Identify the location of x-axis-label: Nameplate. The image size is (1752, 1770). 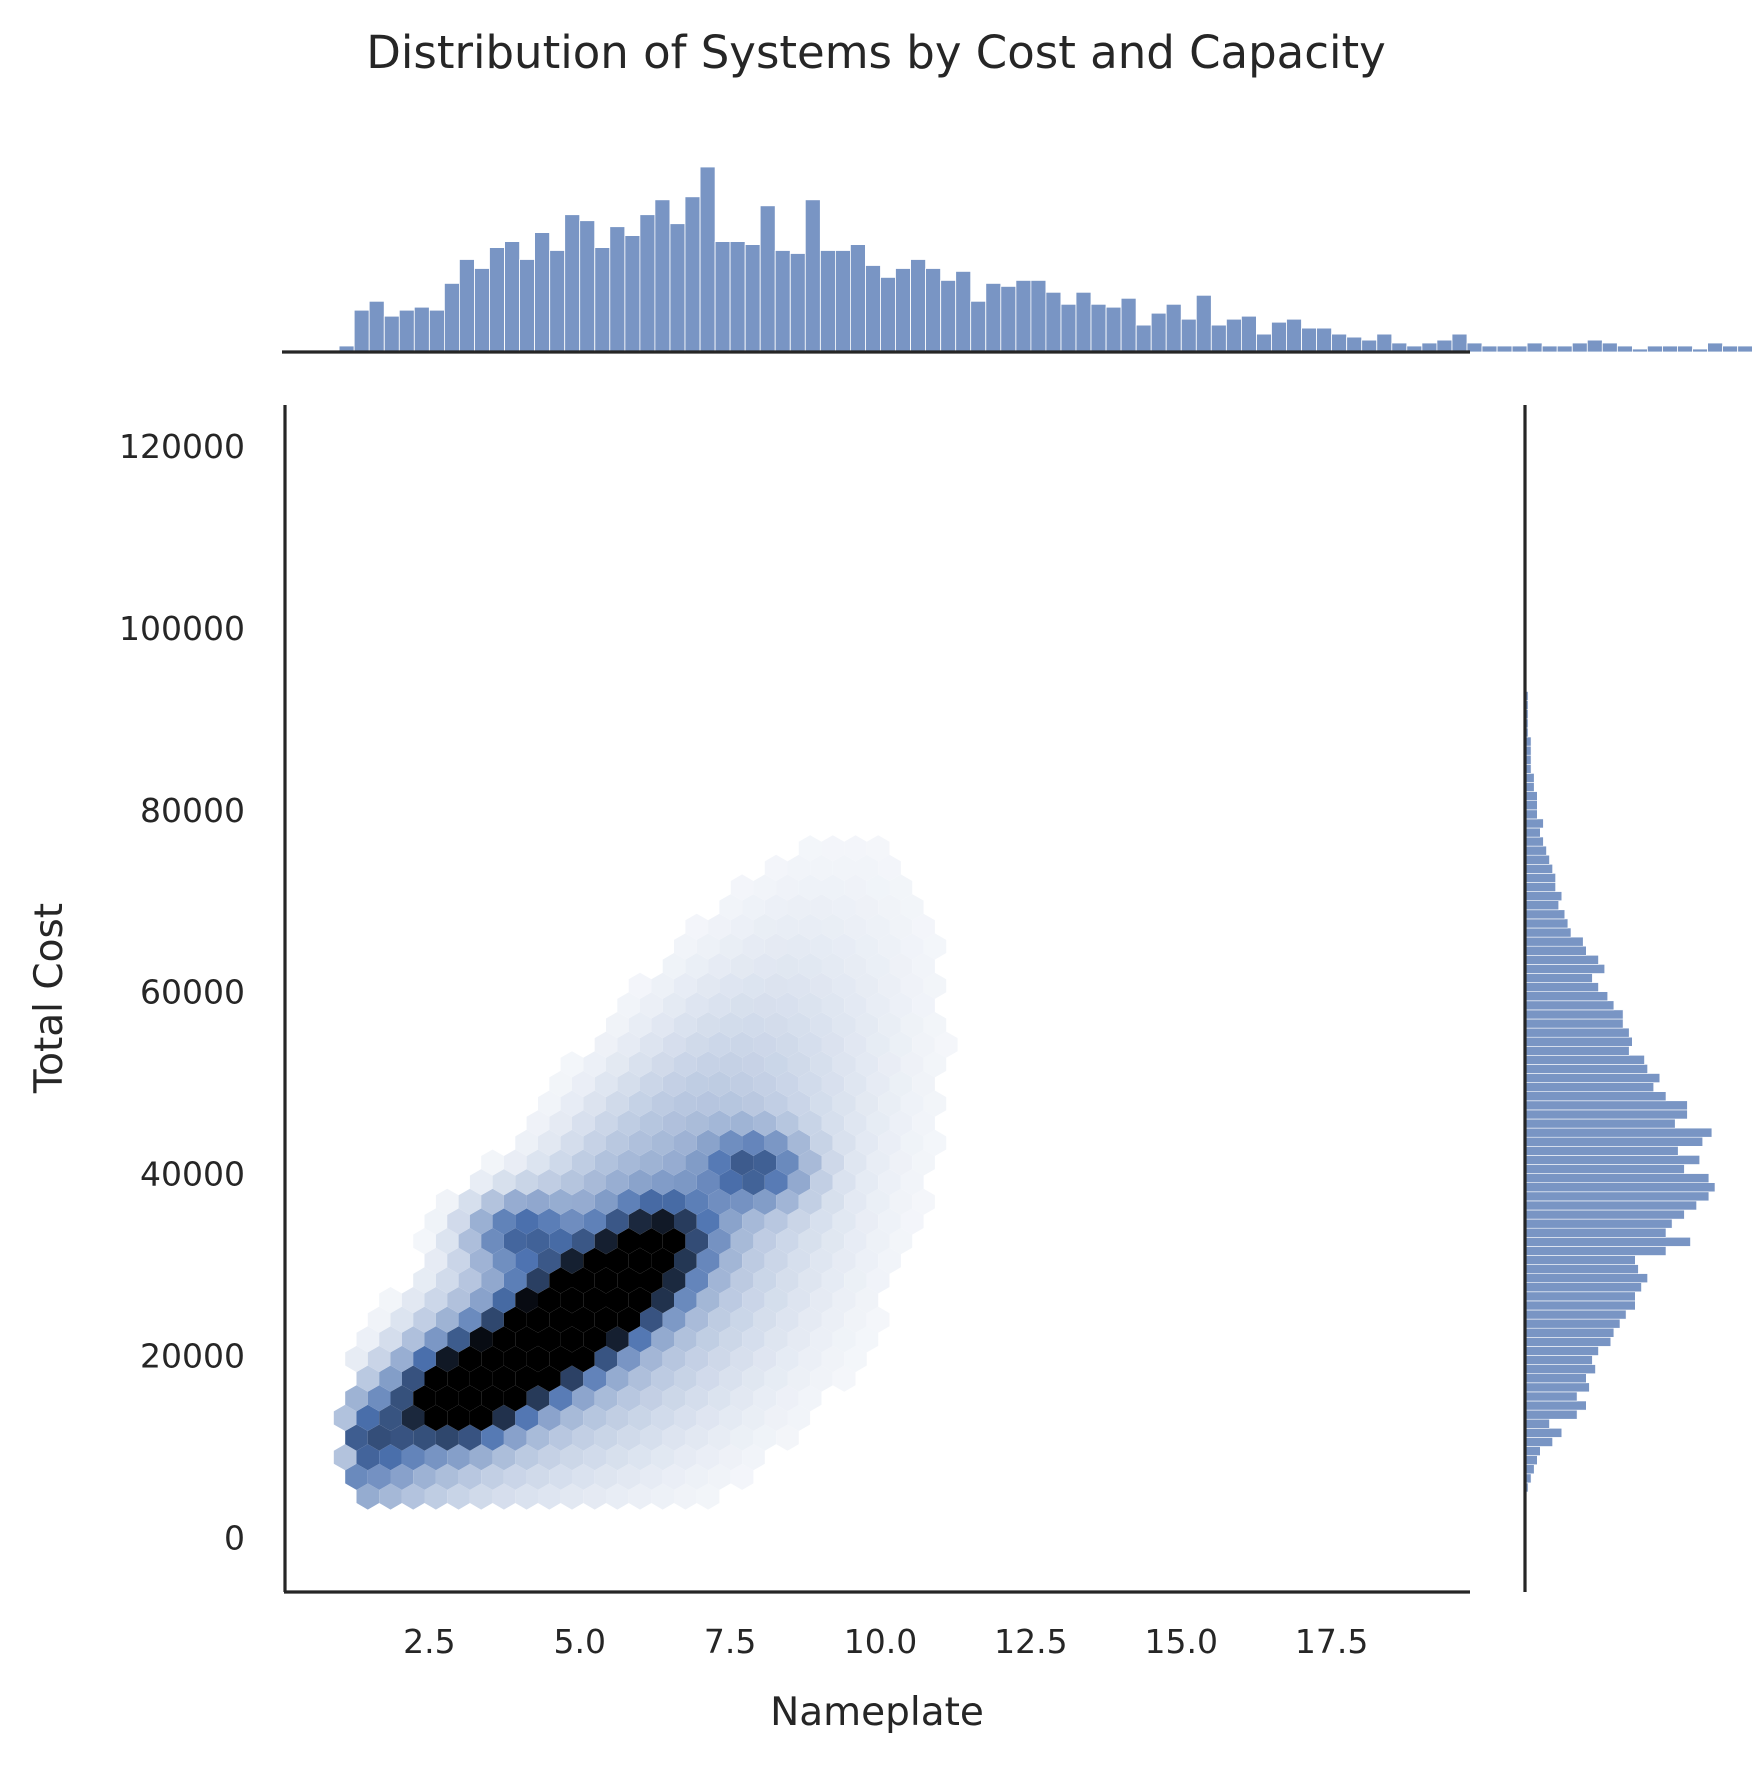
(877, 1712).